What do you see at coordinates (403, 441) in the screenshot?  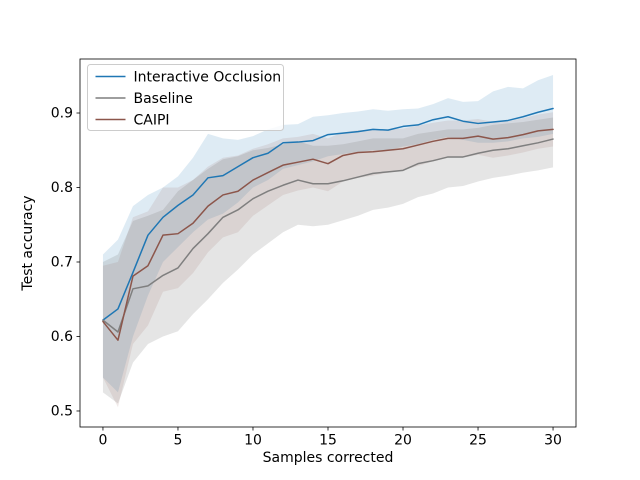 I see `x-tick-label: 20` at bounding box center [403, 441].